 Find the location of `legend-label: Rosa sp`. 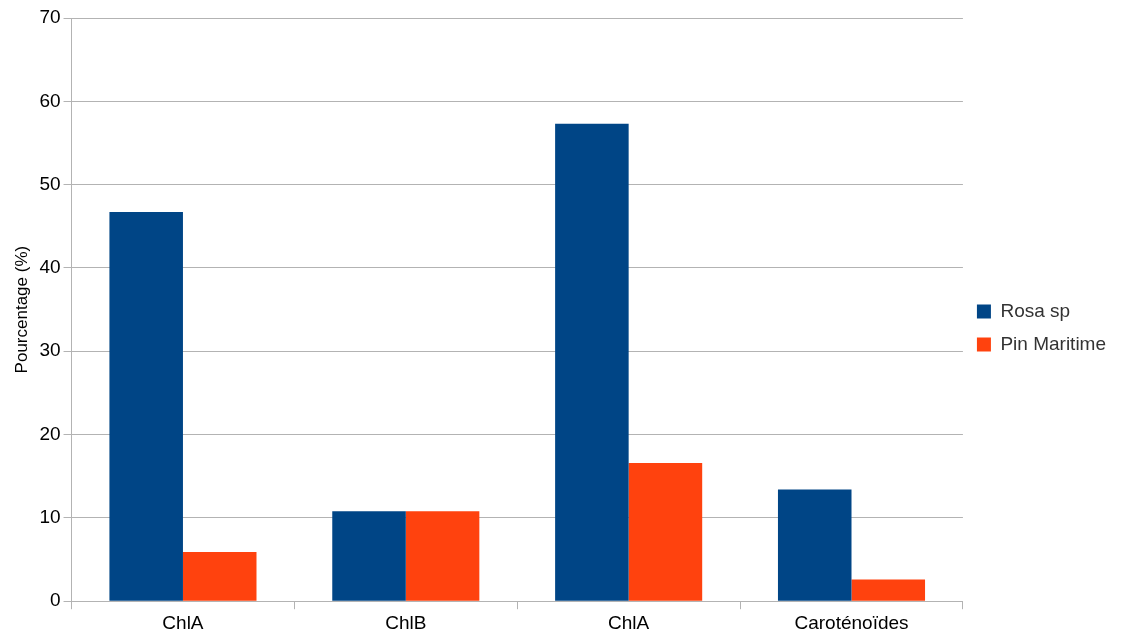

legend-label: Rosa sp is located at coordinates (1035, 310).